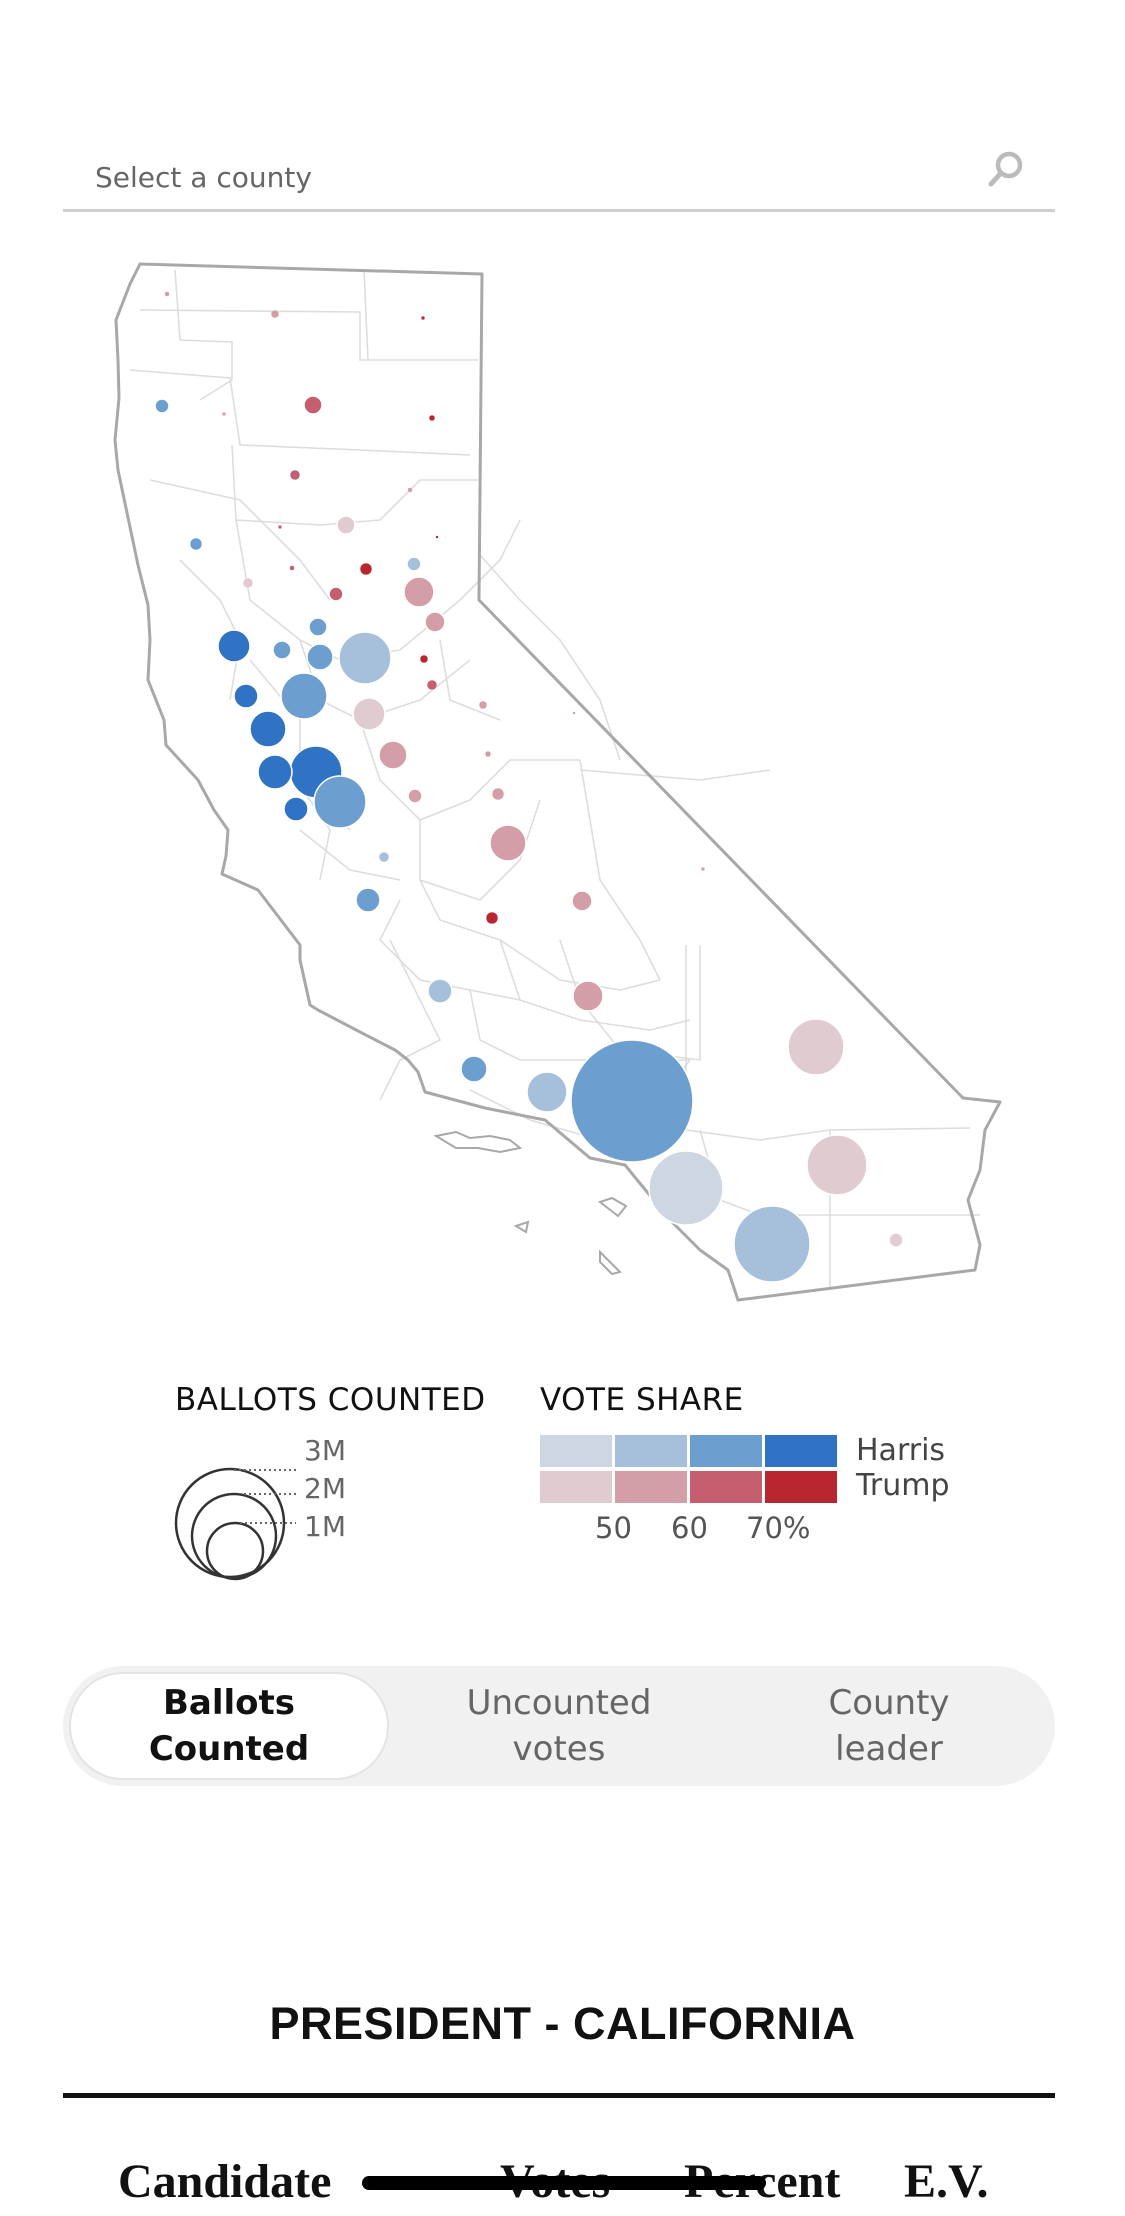 The height and width of the screenshot is (2216, 1125). Describe the element at coordinates (225, 2181) in the screenshot. I see `column-header-candidate: Candidate` at that location.